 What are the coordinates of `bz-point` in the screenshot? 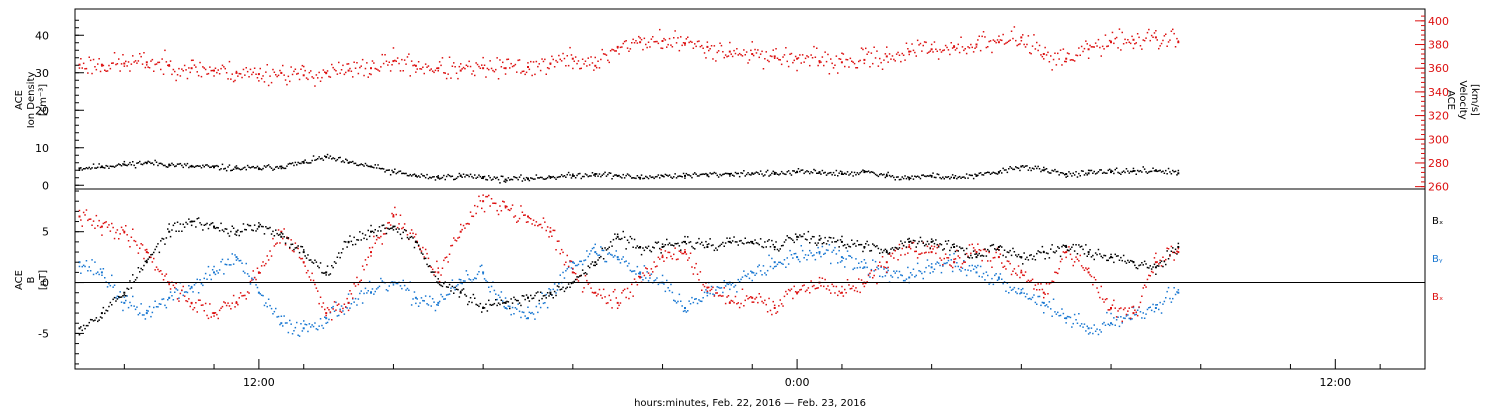 It's located at (438, 272).